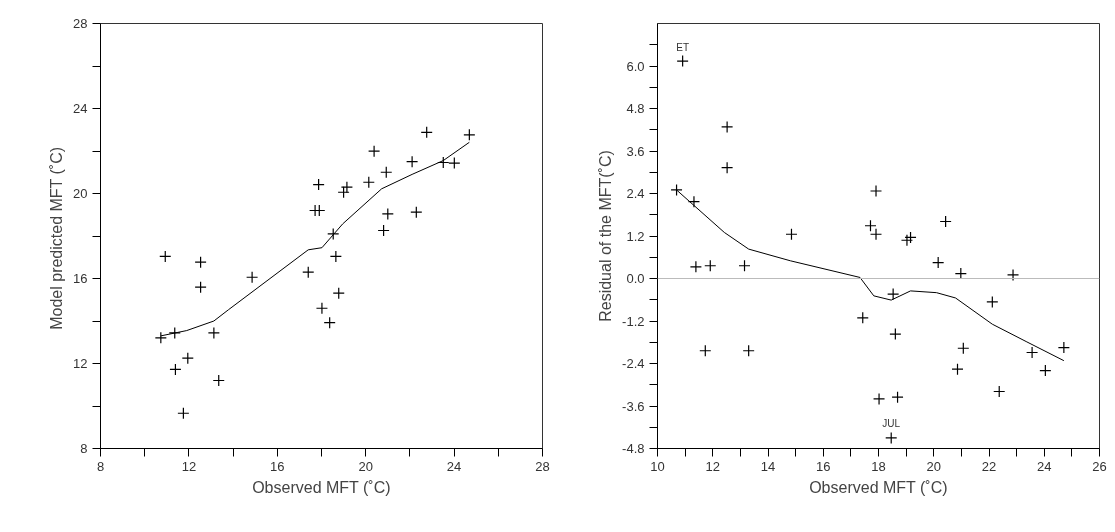 The height and width of the screenshot is (532, 1115). Describe the element at coordinates (57, 238) in the screenshot. I see `y-axis-title: Model predicted MFT (˚C)` at that location.